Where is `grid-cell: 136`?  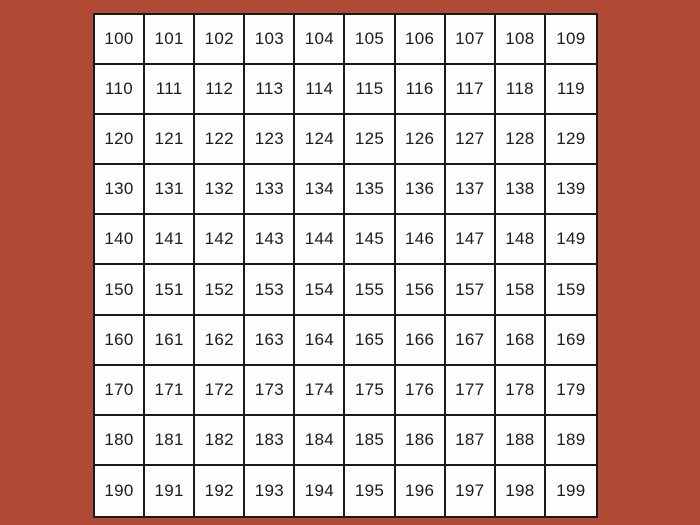 grid-cell: 136 is located at coordinates (420, 190).